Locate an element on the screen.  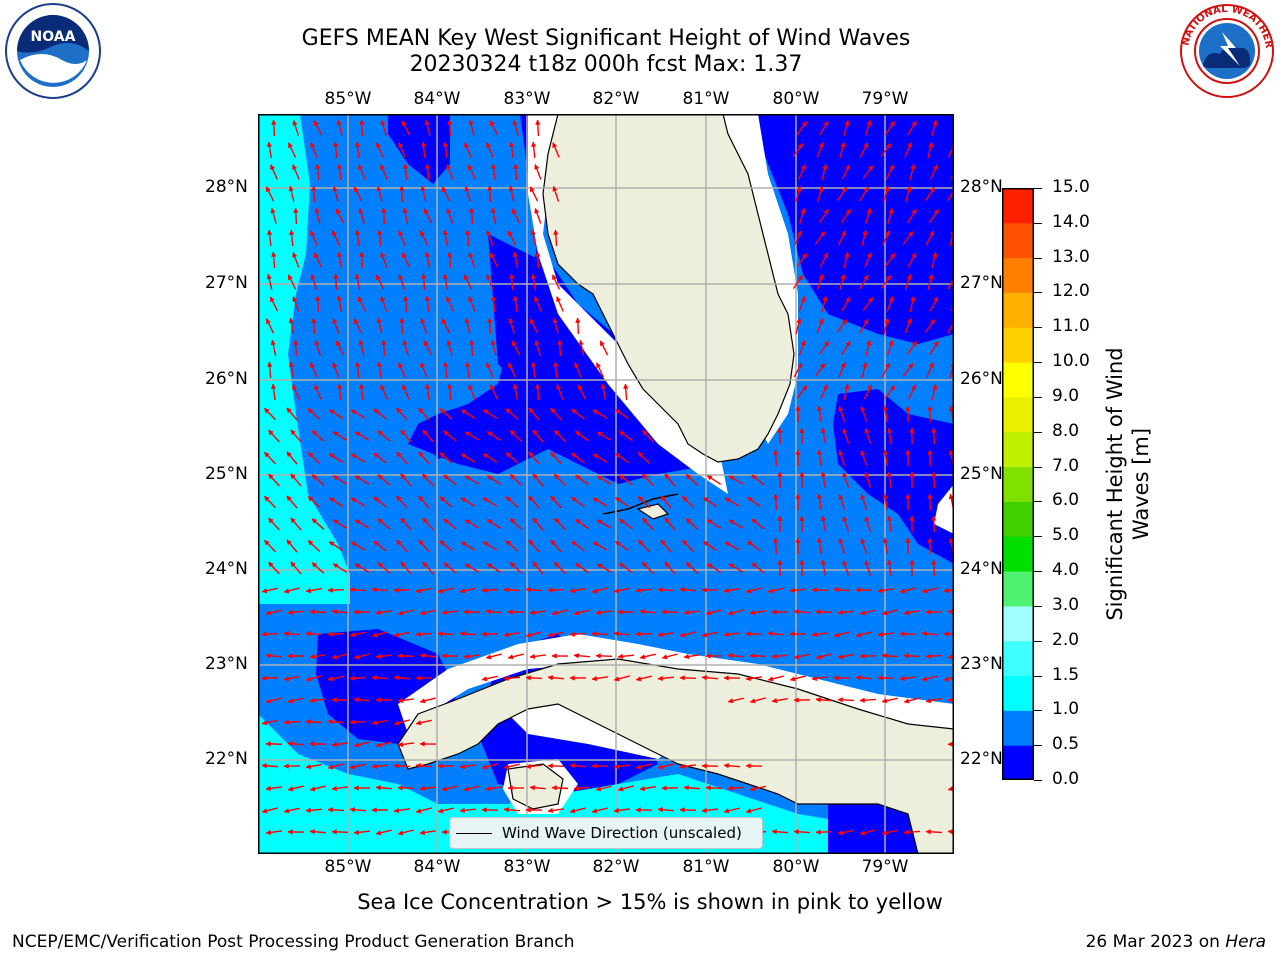
colorbar-tick-label: 0.0 is located at coordinates (1066, 779).